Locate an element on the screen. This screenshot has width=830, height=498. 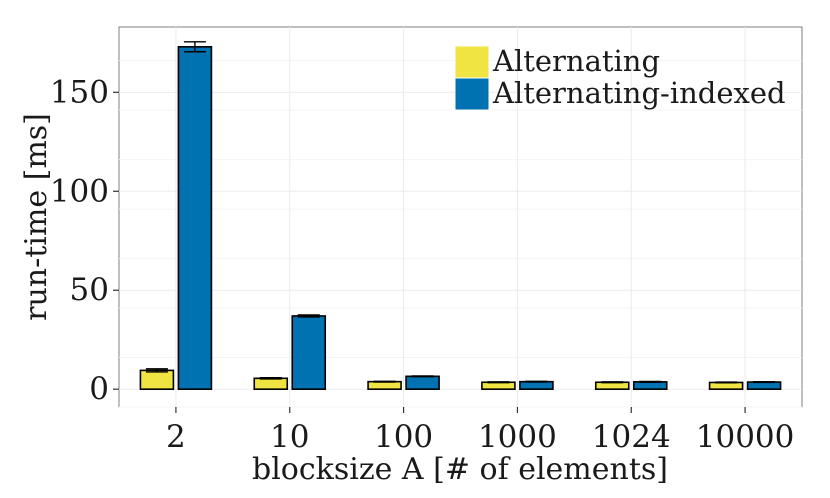
y-axis-label: run-time [ms] is located at coordinates (36, 217).